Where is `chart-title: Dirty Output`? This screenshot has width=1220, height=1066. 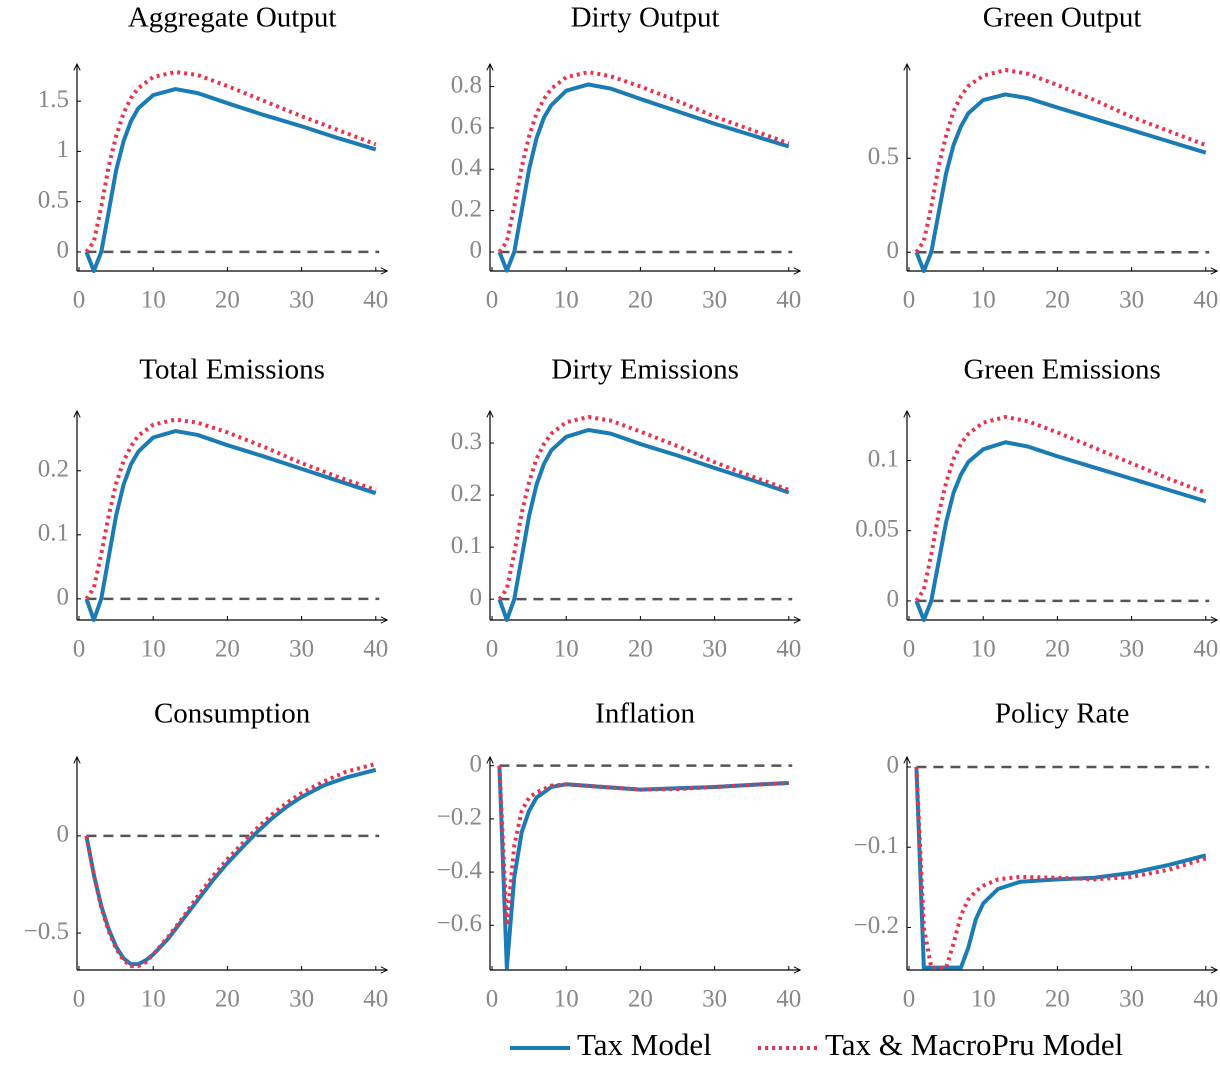 chart-title: Dirty Output is located at coordinates (645, 18).